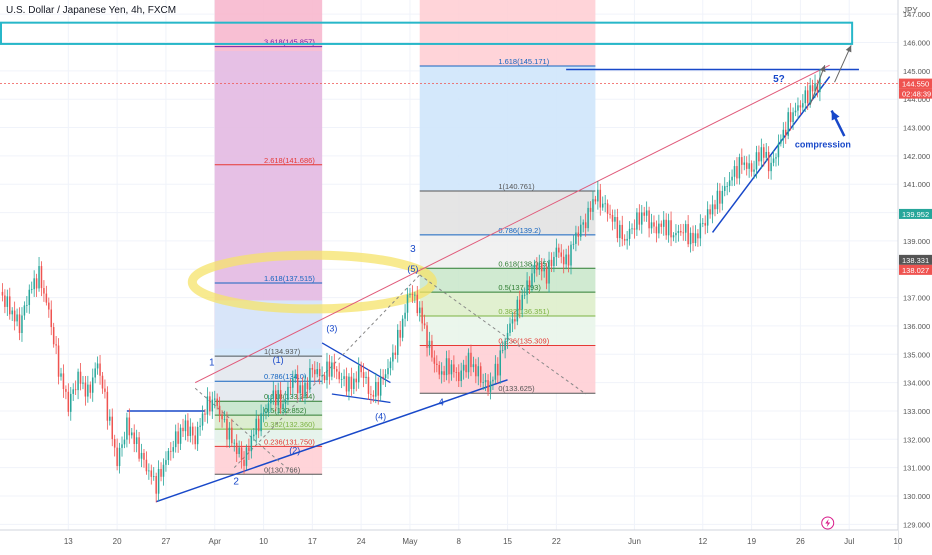  I want to click on x-tick-label: May, so click(409, 541).